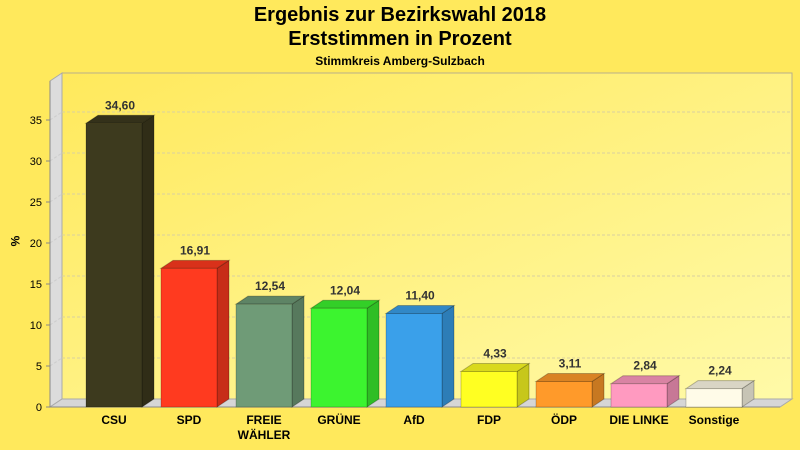 This screenshot has width=800, height=450. What do you see at coordinates (120, 105) in the screenshot?
I see `bar-value-label: 34,60` at bounding box center [120, 105].